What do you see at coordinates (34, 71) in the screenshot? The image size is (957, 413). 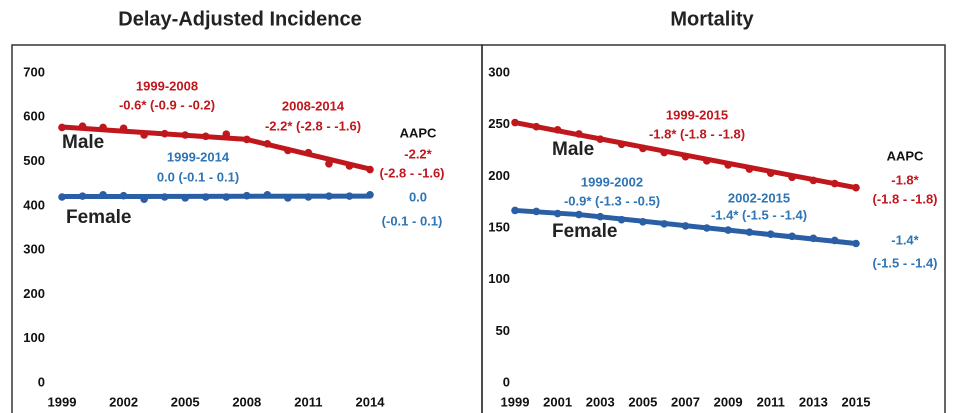 I see `y-tick-label: 700` at bounding box center [34, 71].